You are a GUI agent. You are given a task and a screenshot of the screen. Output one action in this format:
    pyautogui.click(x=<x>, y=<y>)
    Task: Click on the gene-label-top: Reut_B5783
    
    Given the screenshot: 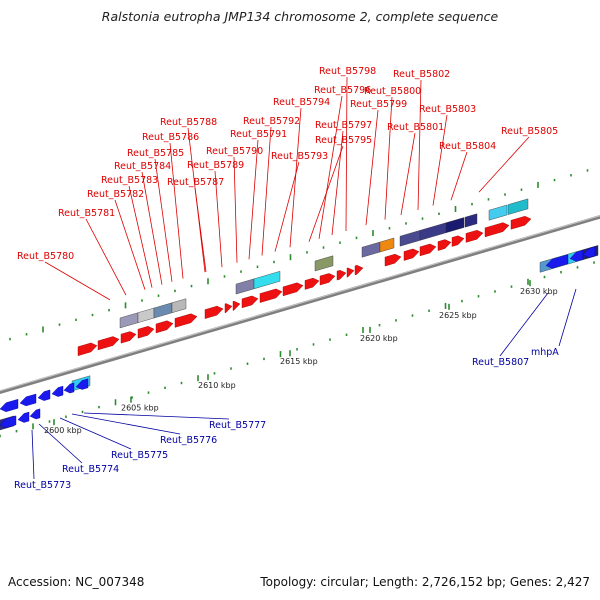 What is the action you would take?
    pyautogui.click(x=129, y=180)
    